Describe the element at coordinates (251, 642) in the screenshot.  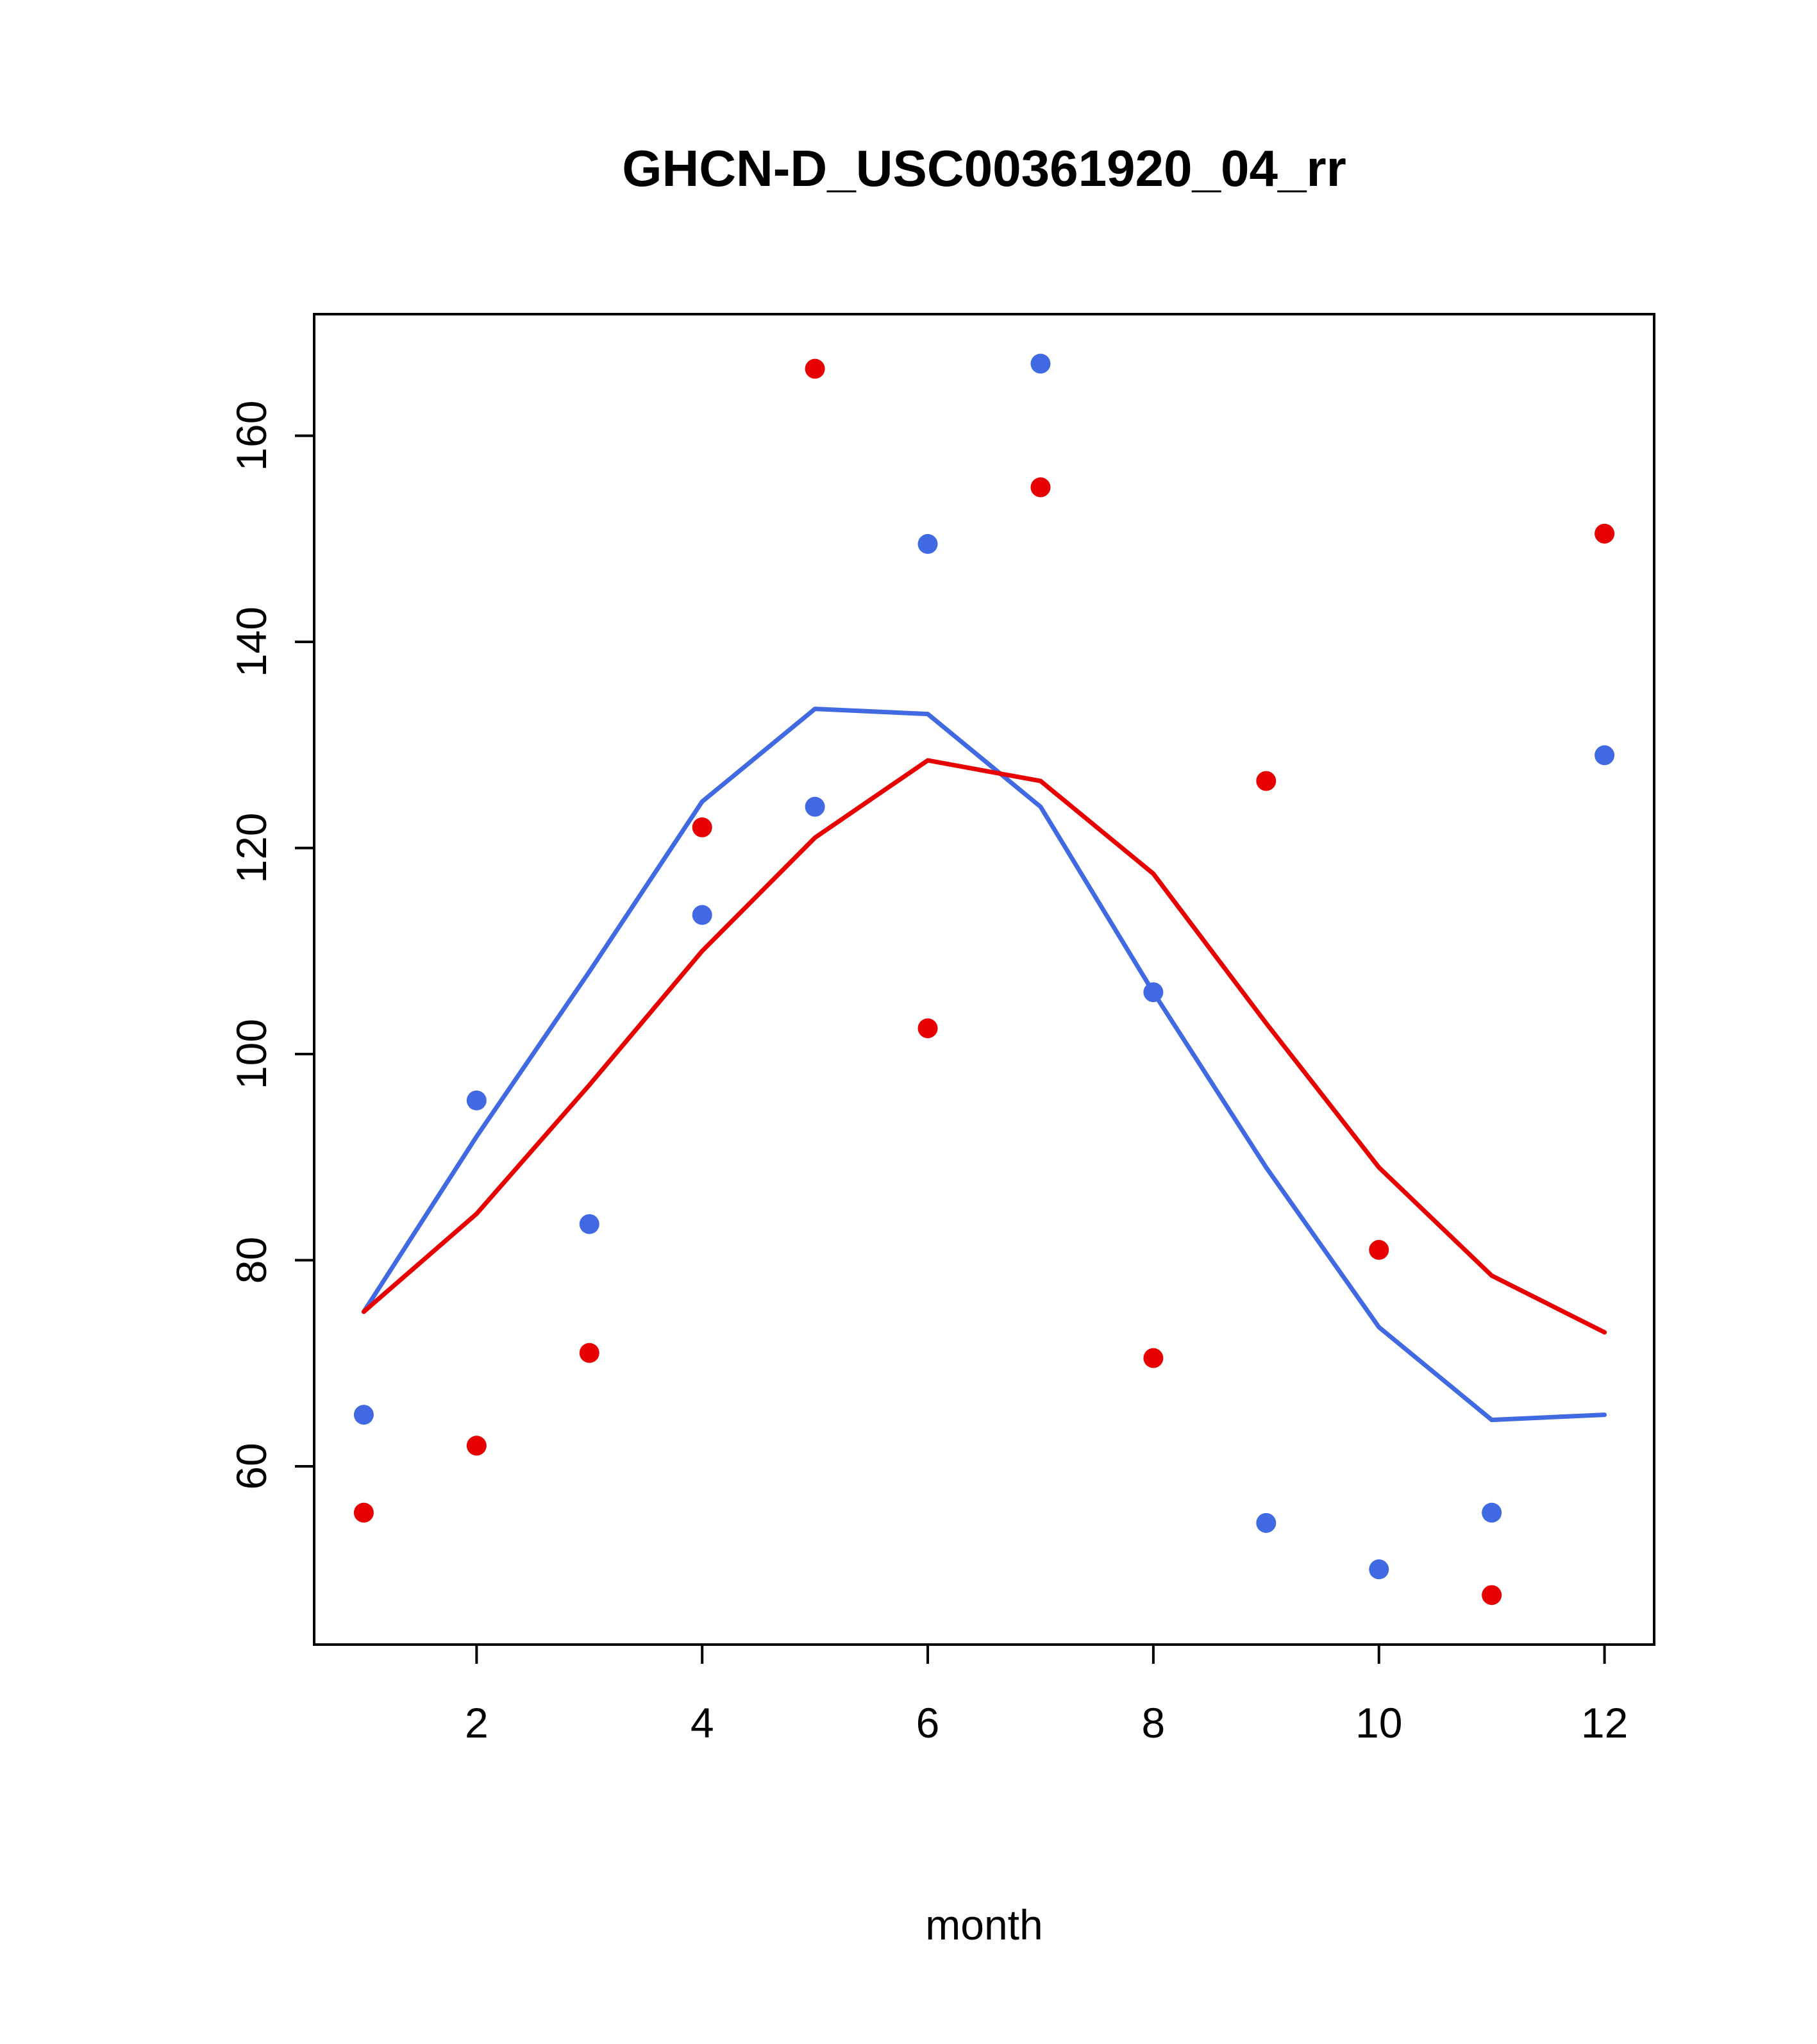
I see `y-tick-label: 140` at that location.